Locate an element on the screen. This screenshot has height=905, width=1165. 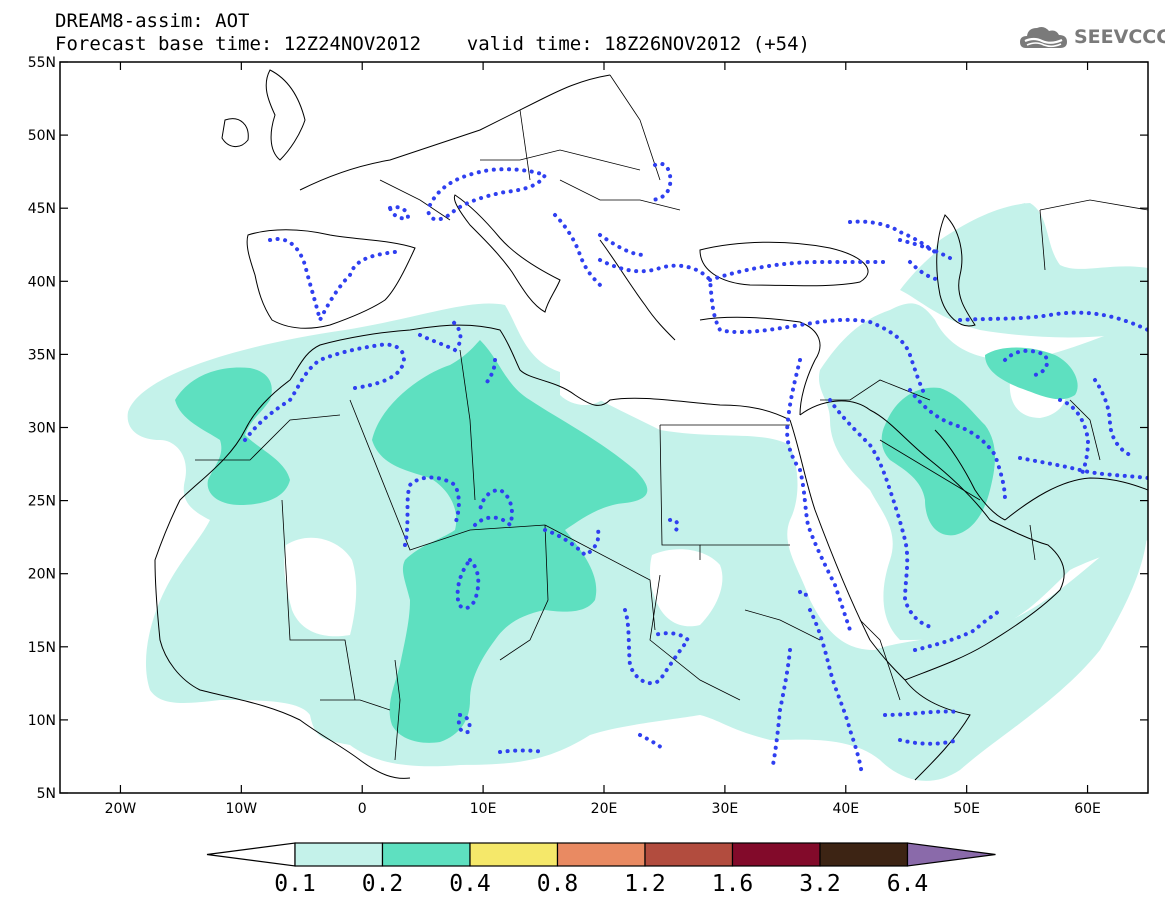
lat-tick-label: 45N is located at coordinates (42, 209).